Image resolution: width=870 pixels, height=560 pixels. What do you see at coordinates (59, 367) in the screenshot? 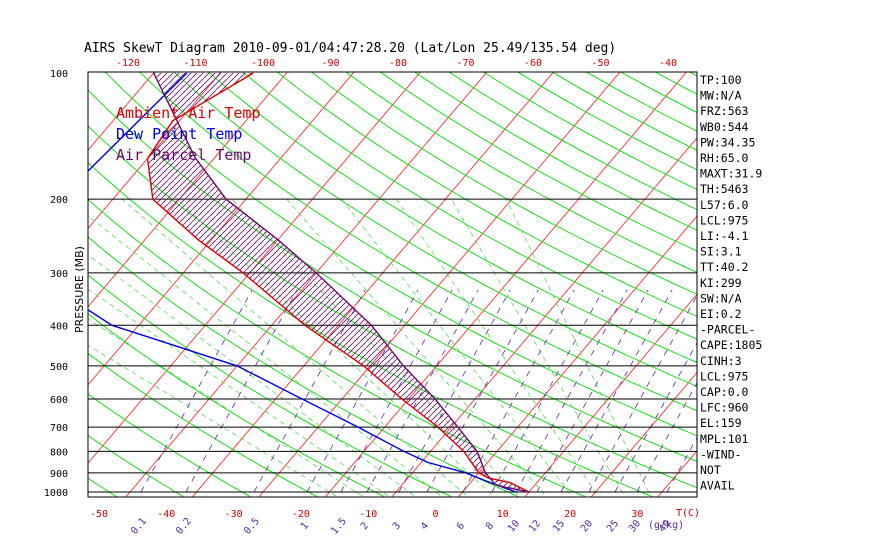
I see `pressure-label: 500` at bounding box center [59, 367].